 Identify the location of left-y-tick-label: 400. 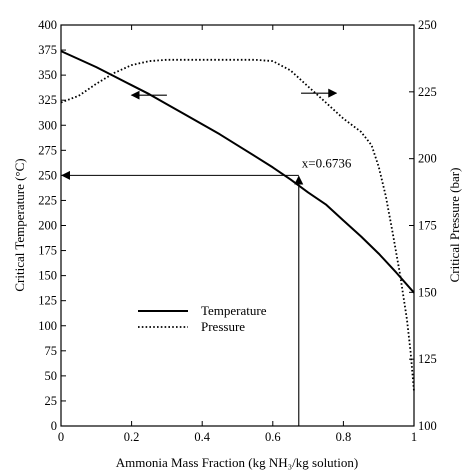
(47, 25).